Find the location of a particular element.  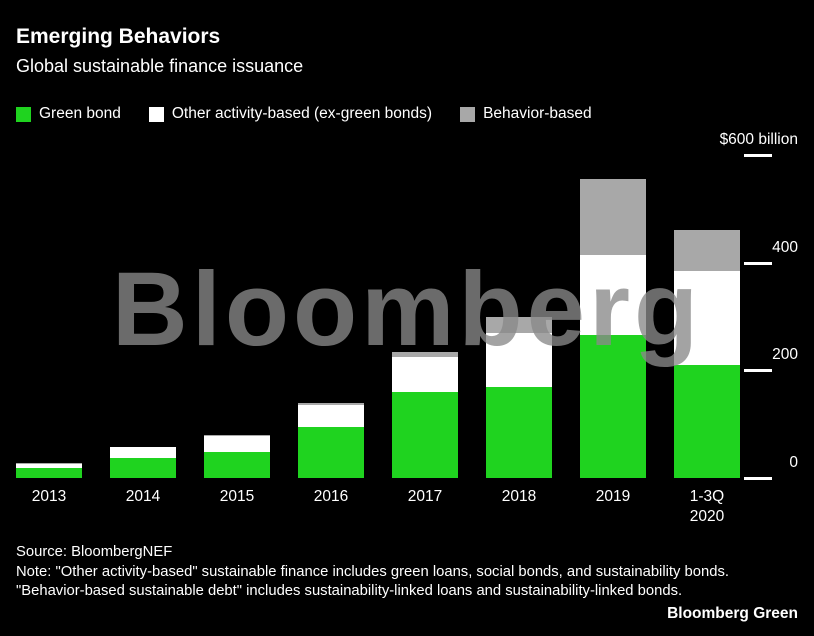

bar-1-3q-2020: 1-3Q 2020 is located at coordinates (707, 340).